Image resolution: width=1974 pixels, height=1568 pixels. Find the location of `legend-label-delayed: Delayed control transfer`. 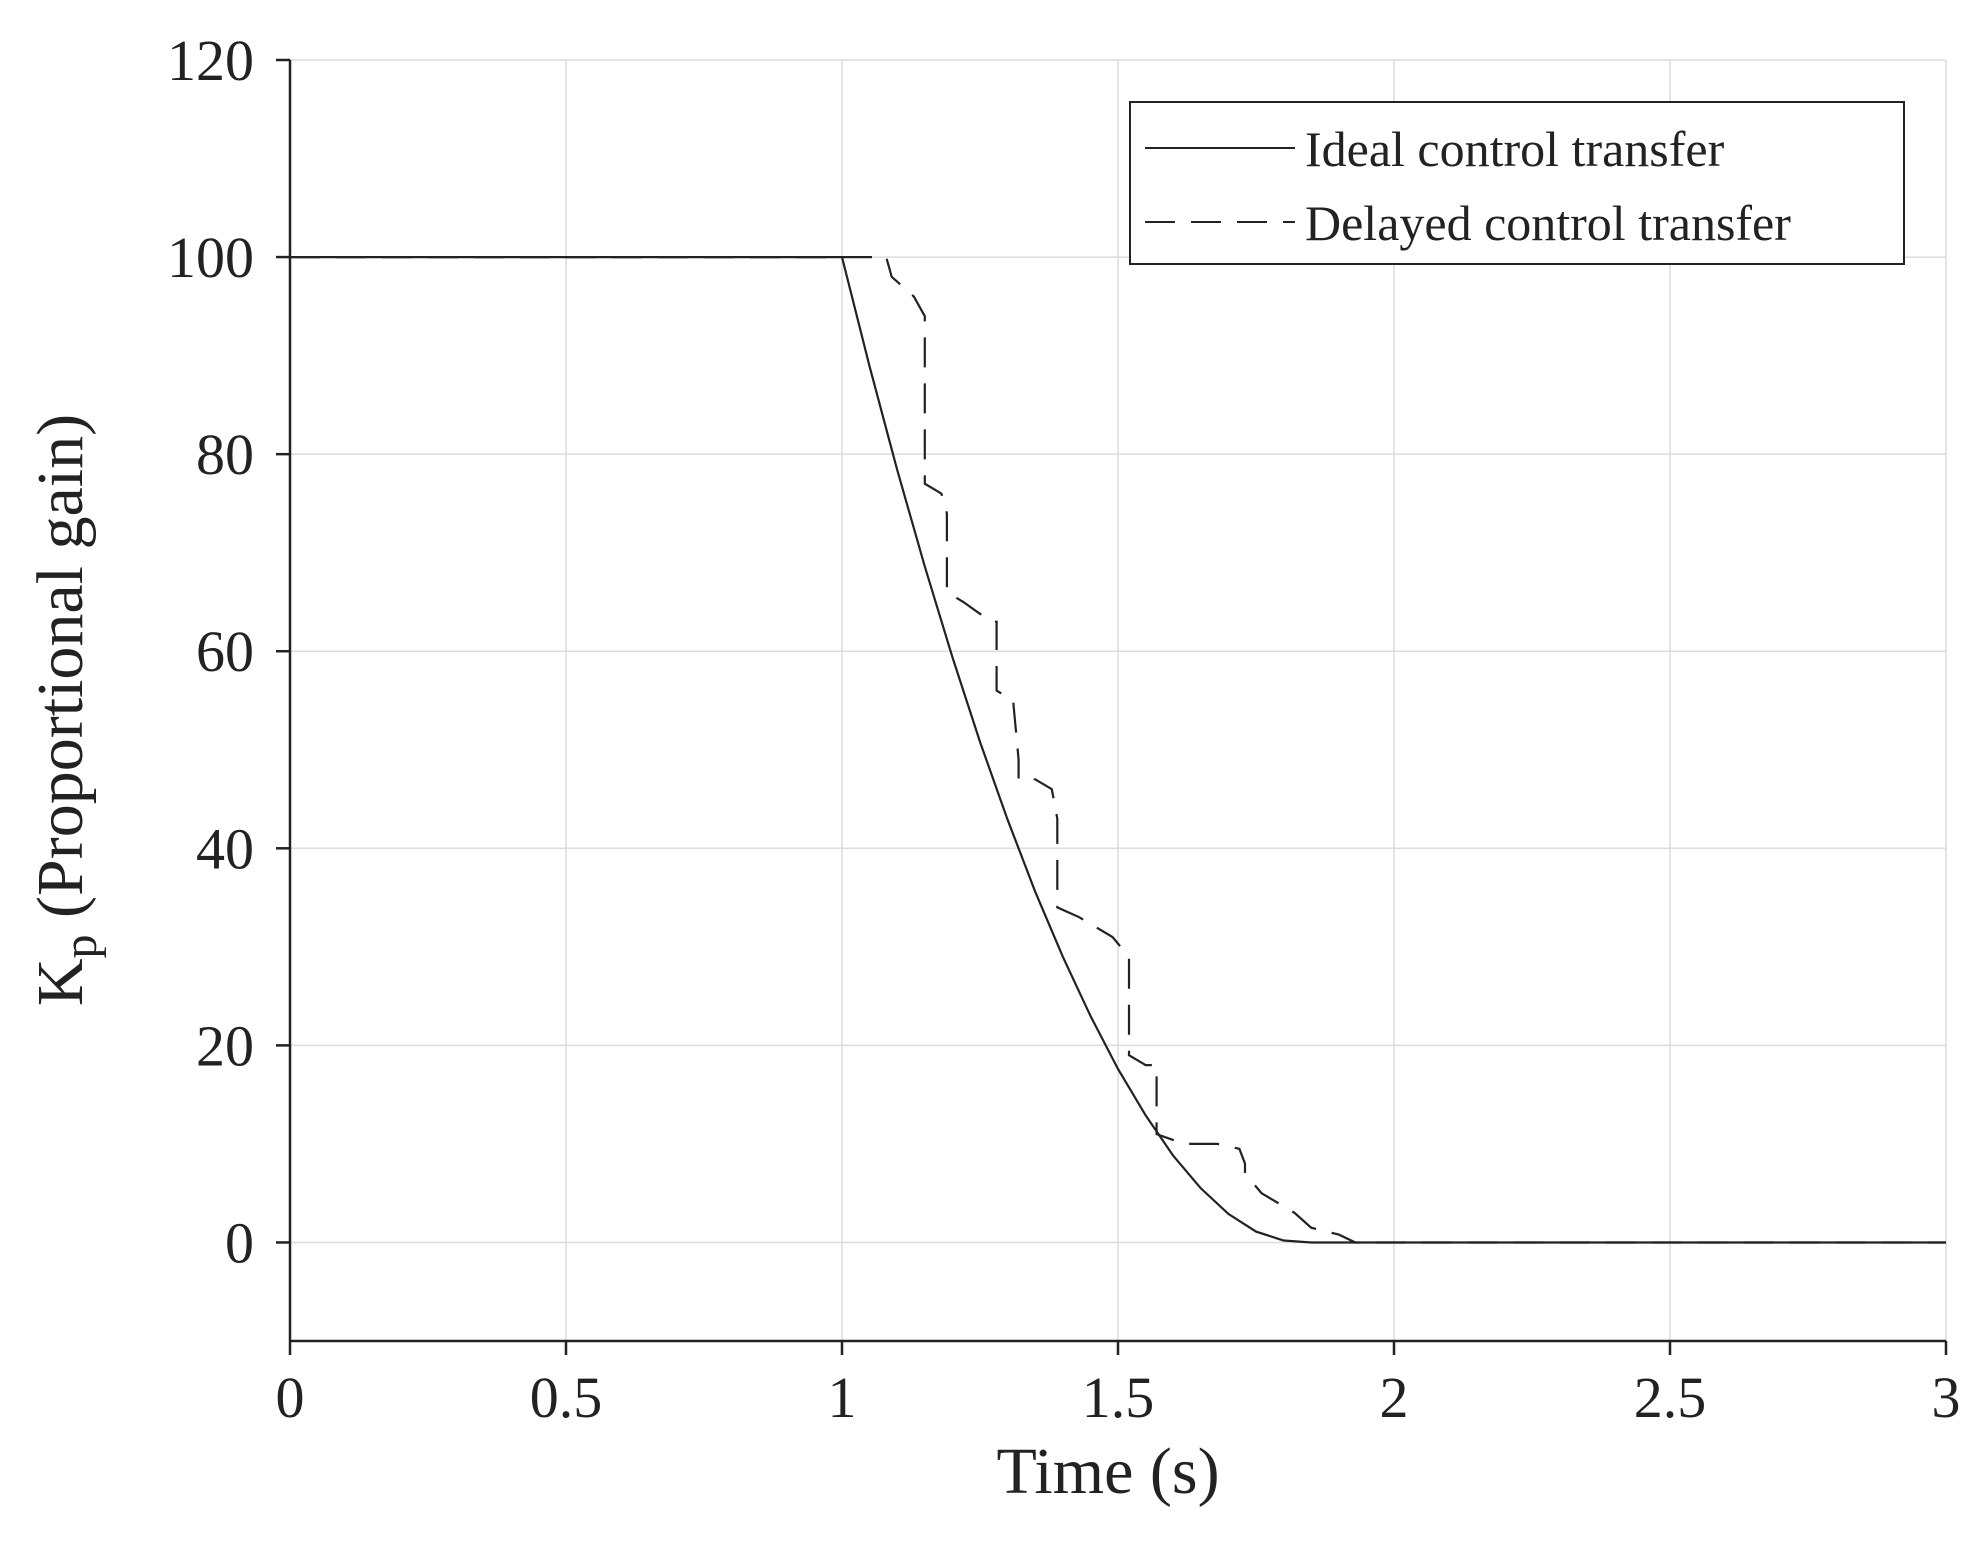

legend-label-delayed: Delayed control transfer is located at coordinates (1548, 223).